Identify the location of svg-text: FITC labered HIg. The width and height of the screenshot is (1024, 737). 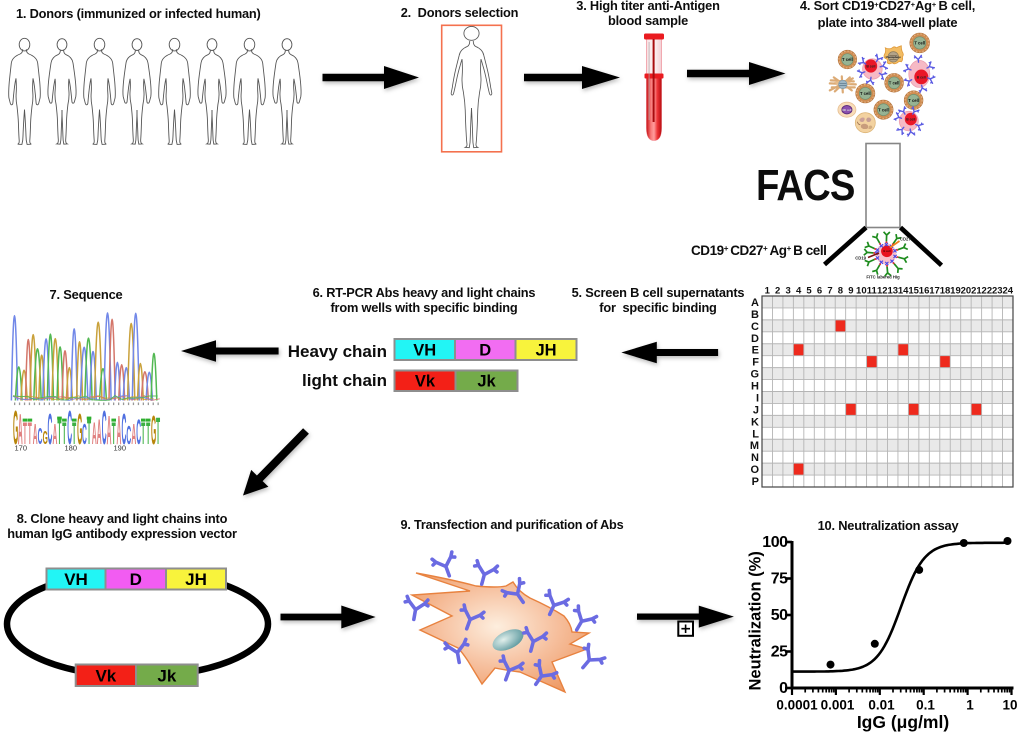
(883, 277).